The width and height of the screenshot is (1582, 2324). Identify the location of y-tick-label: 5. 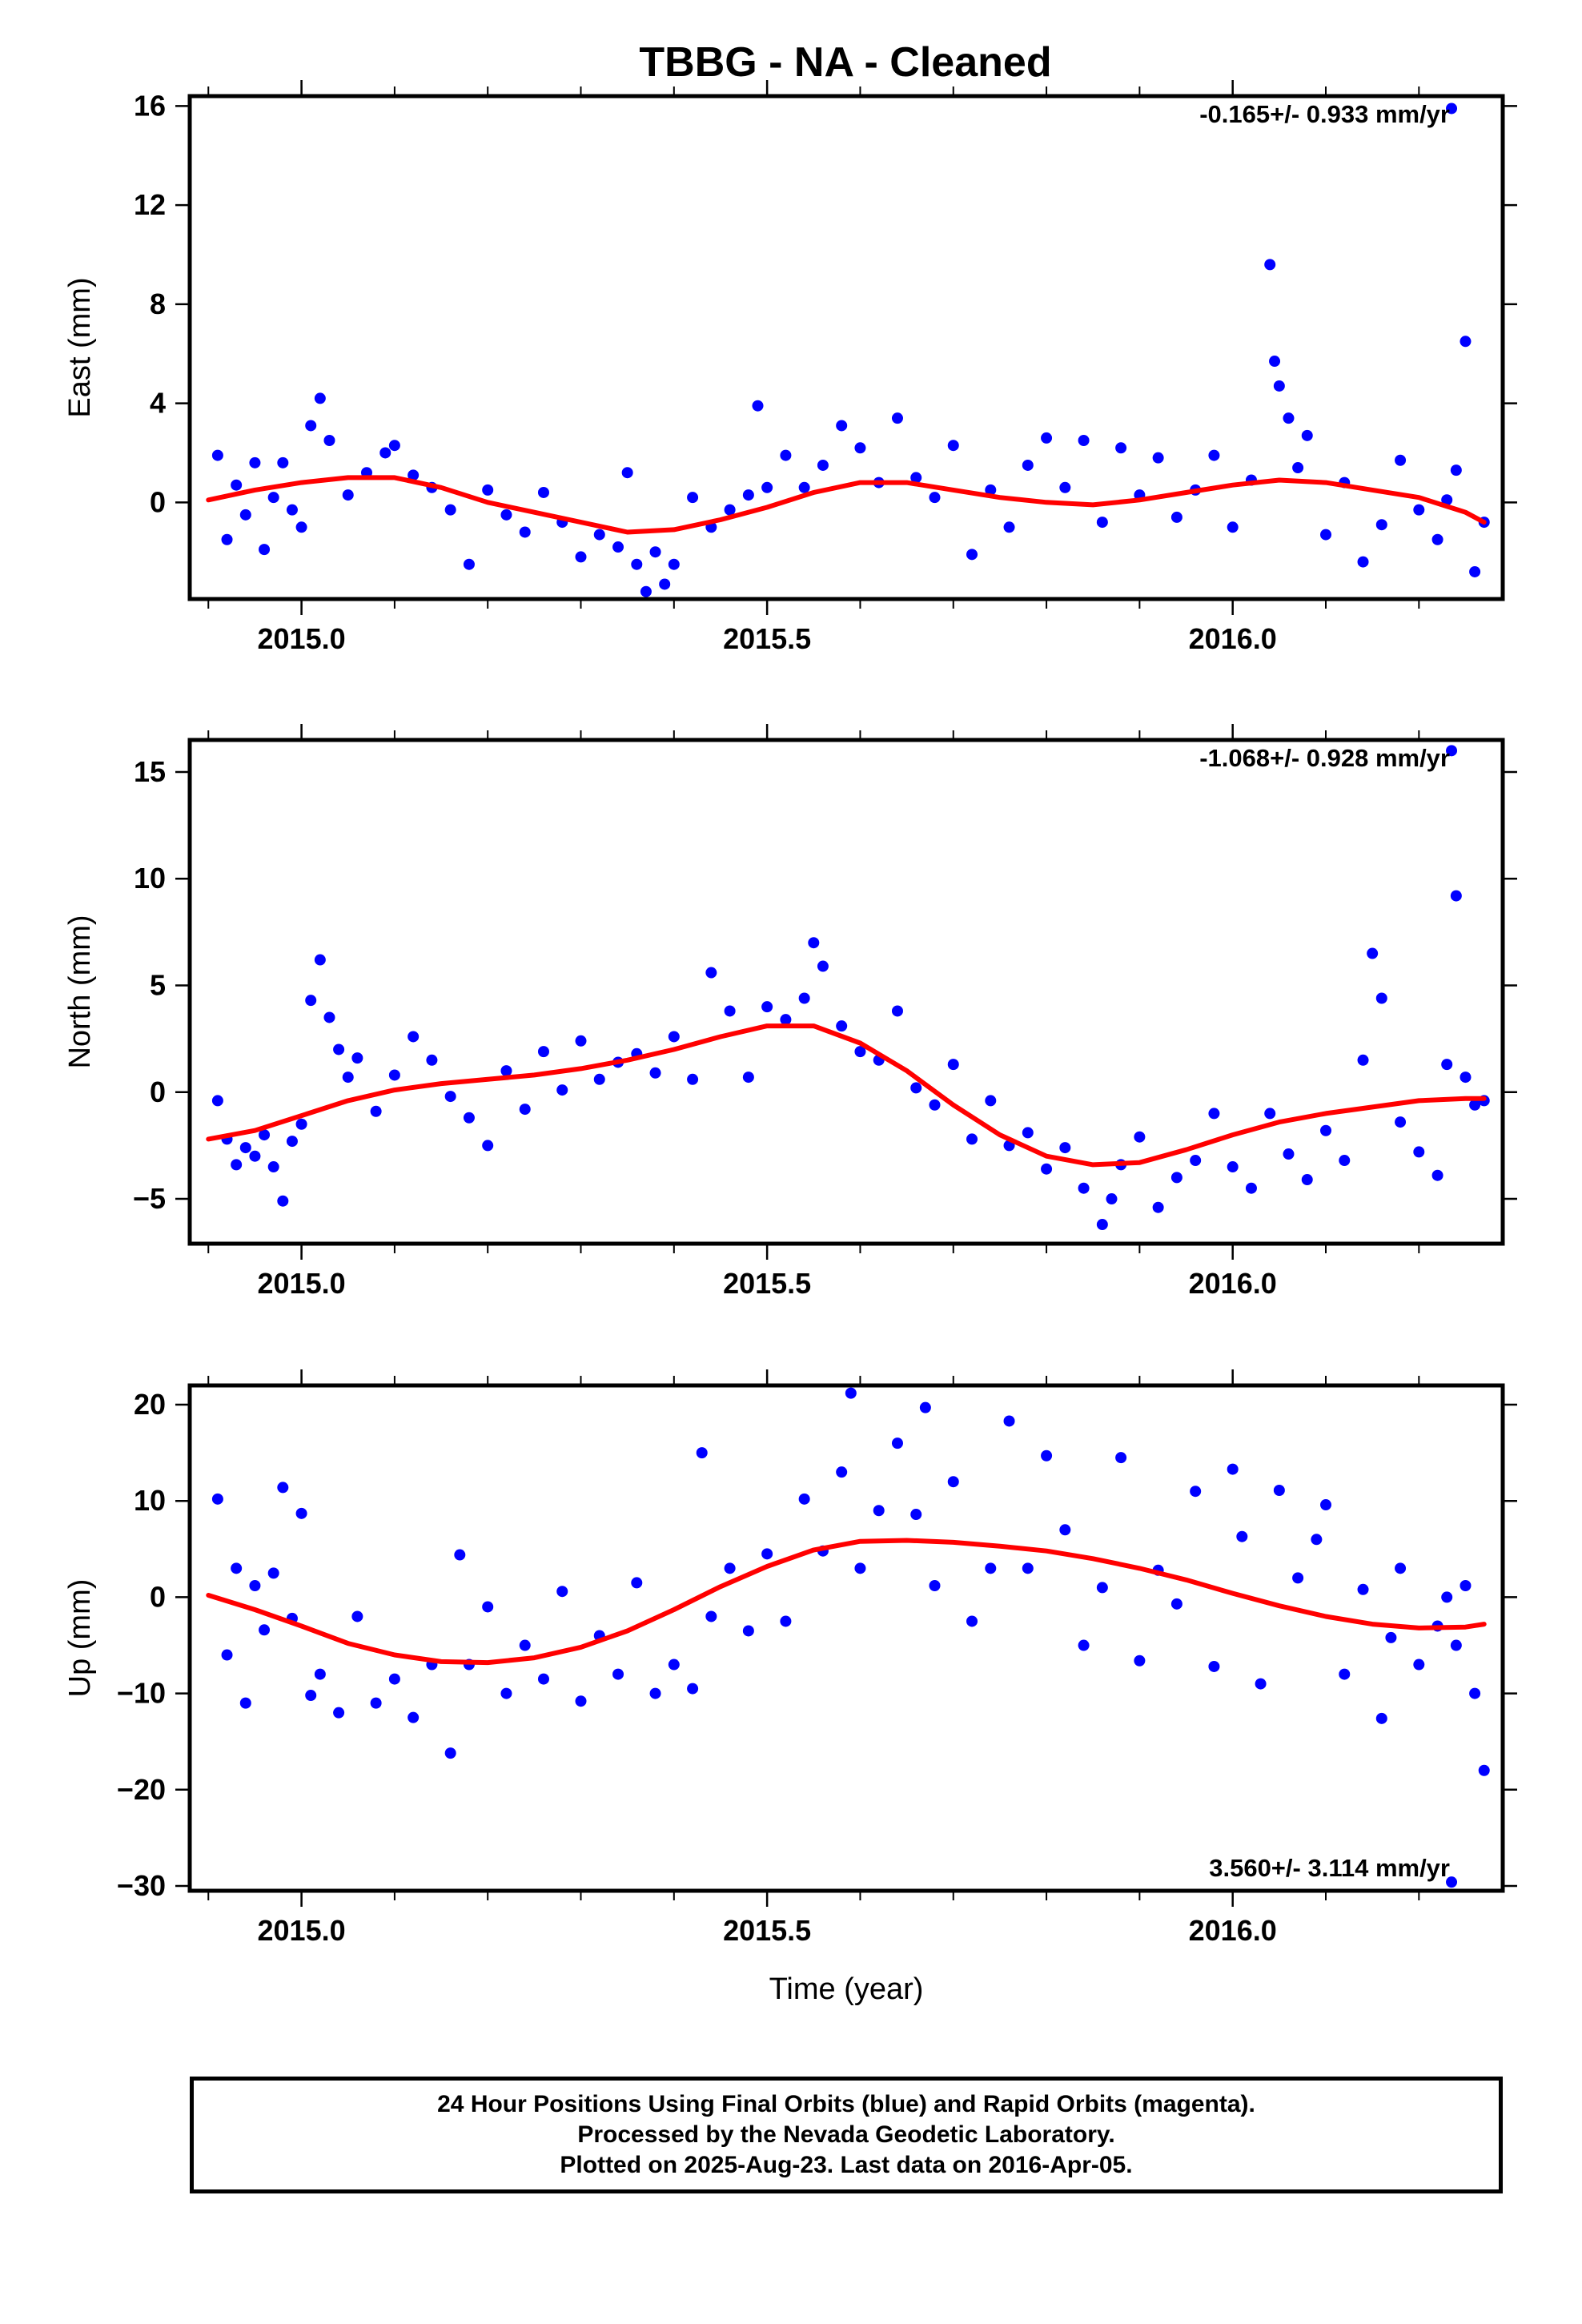
(158, 986).